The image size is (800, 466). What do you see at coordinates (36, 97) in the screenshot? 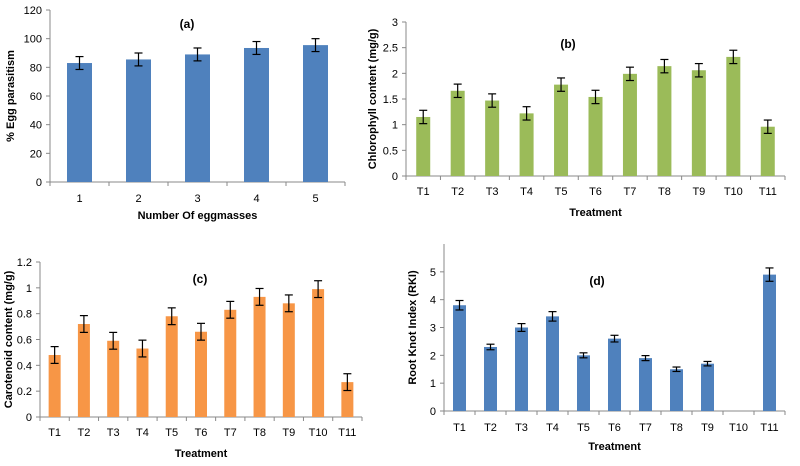
I see `y-tick-label: 60` at bounding box center [36, 97].